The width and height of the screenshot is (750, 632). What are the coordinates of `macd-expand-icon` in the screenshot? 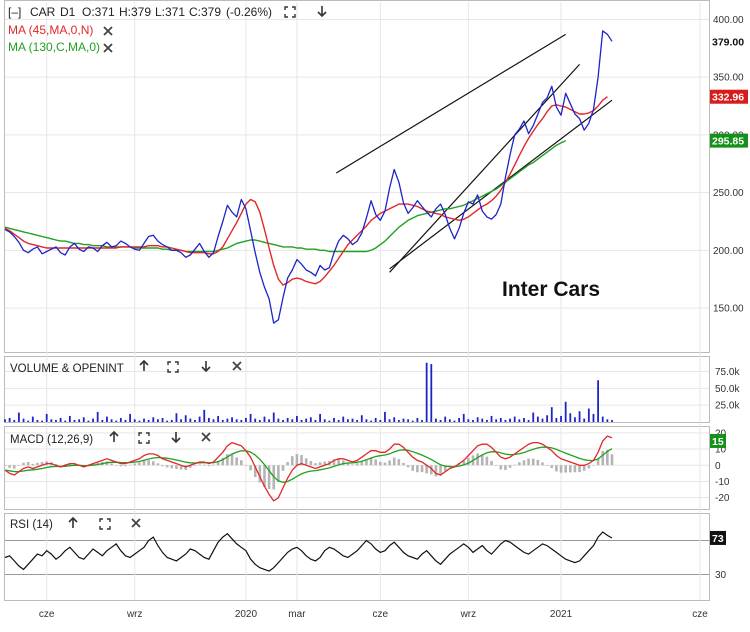 It's located at (144, 438).